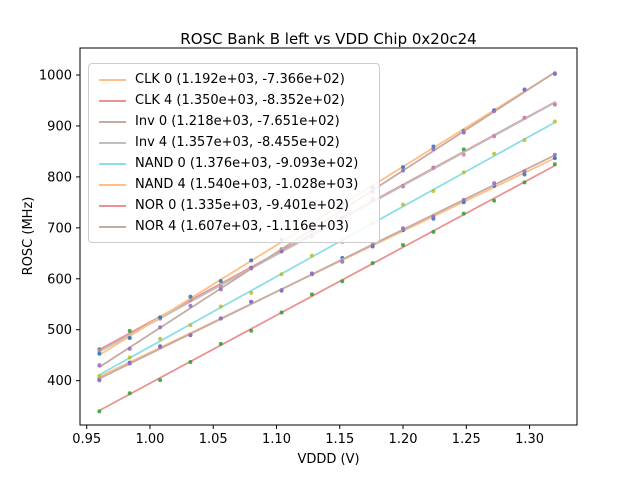 The image size is (640, 480). I want to click on y-tick-label: 900, so click(59, 126).